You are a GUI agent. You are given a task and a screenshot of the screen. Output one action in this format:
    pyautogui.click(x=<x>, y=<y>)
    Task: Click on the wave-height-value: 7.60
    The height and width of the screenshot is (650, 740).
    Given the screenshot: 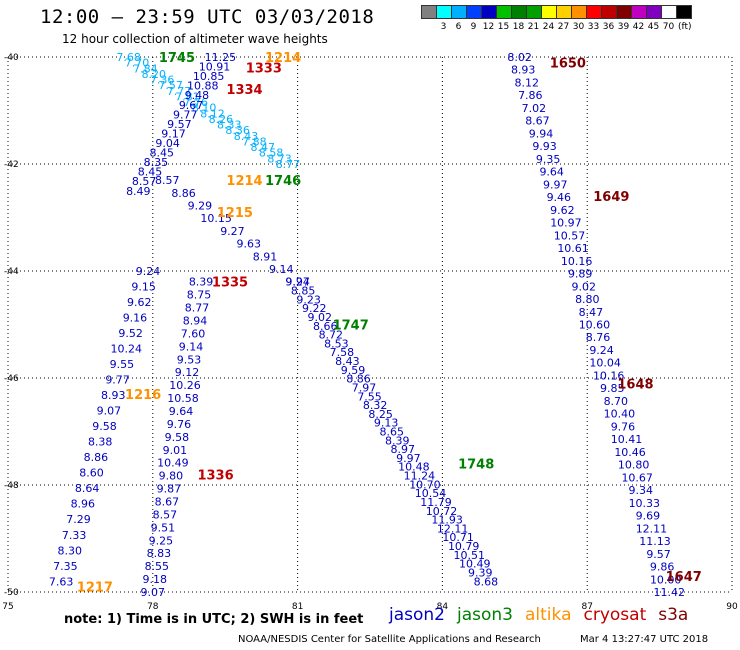 What is the action you would take?
    pyautogui.click(x=193, y=333)
    